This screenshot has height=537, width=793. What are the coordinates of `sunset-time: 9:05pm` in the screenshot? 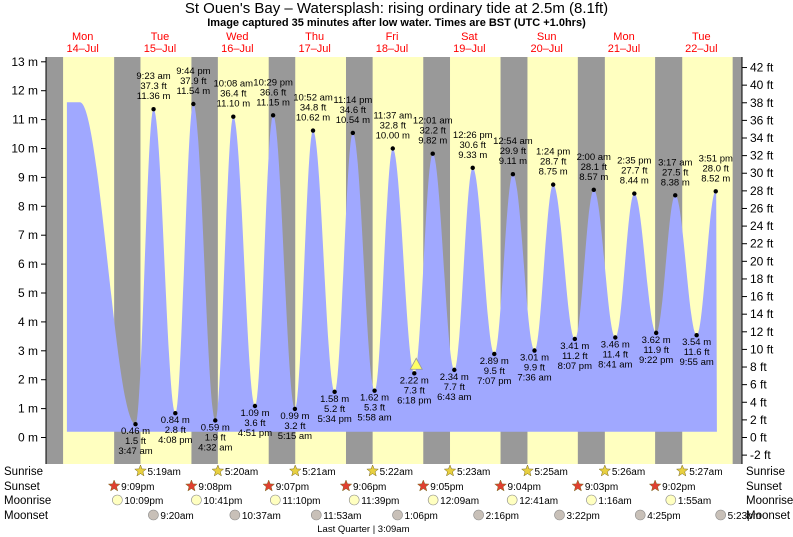 It's located at (446, 487).